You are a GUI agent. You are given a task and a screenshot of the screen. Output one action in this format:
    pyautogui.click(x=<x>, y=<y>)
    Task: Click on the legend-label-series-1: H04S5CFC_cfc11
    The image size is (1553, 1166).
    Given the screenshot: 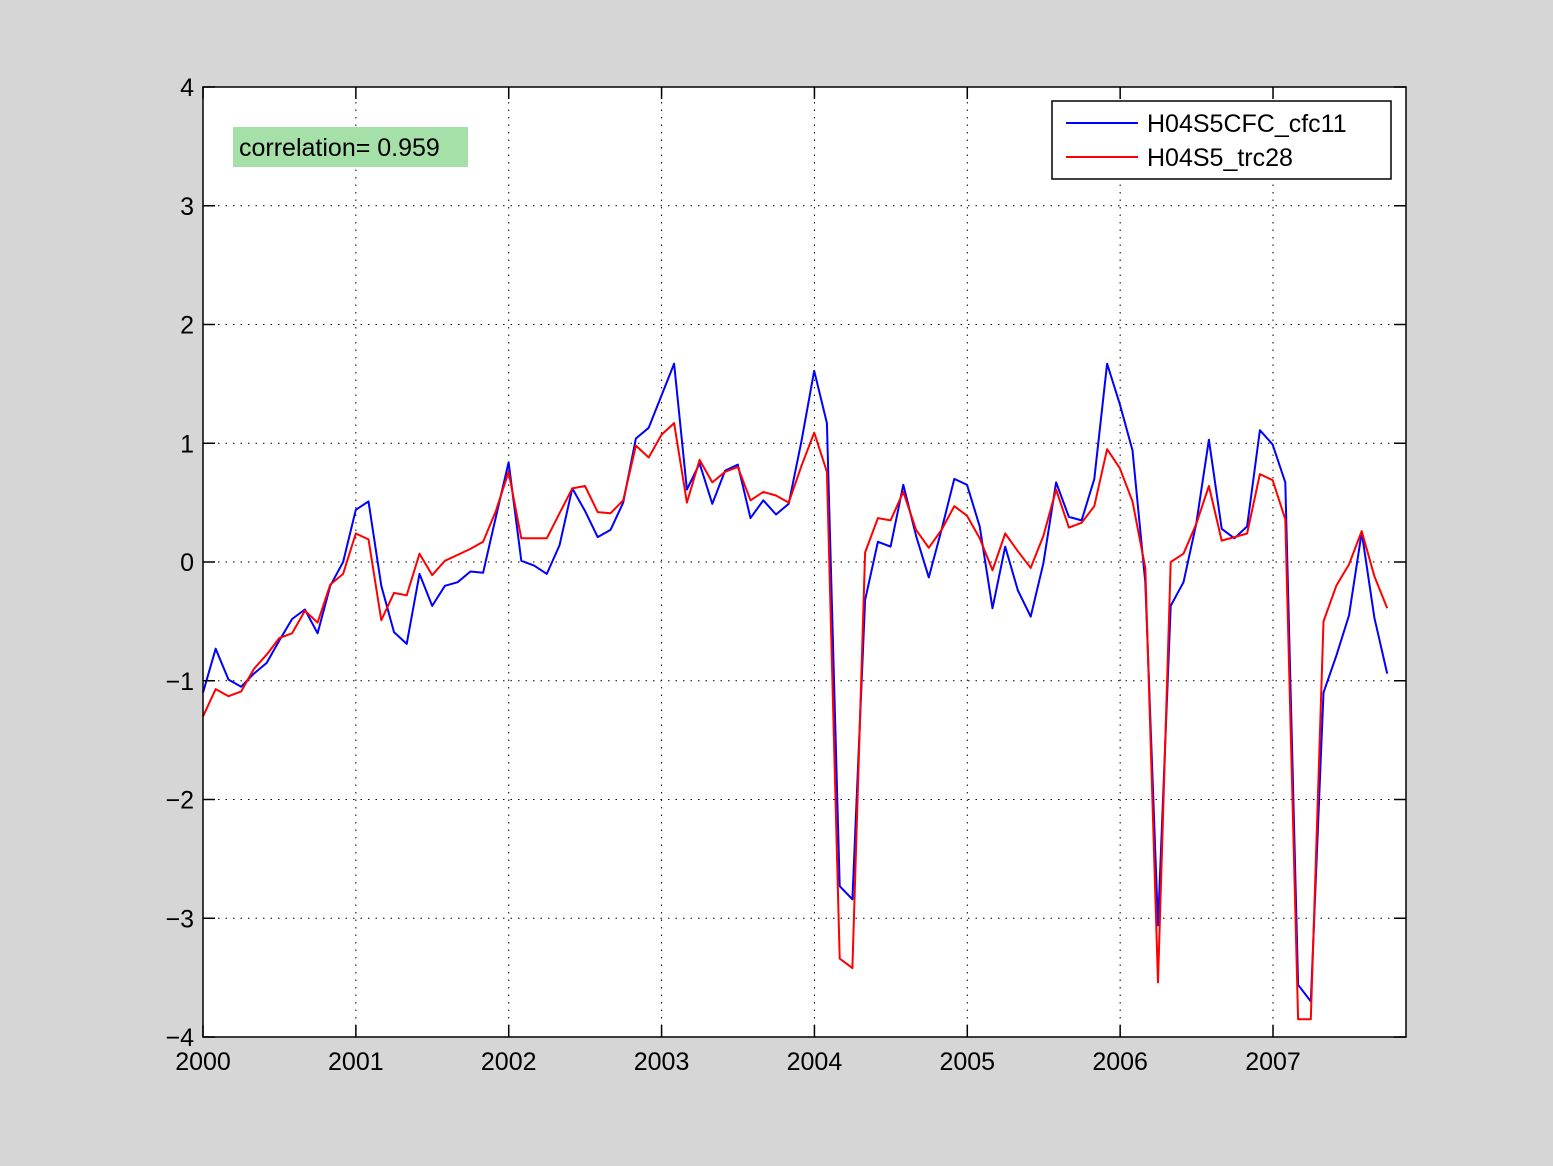 What is the action you would take?
    pyautogui.click(x=1247, y=124)
    